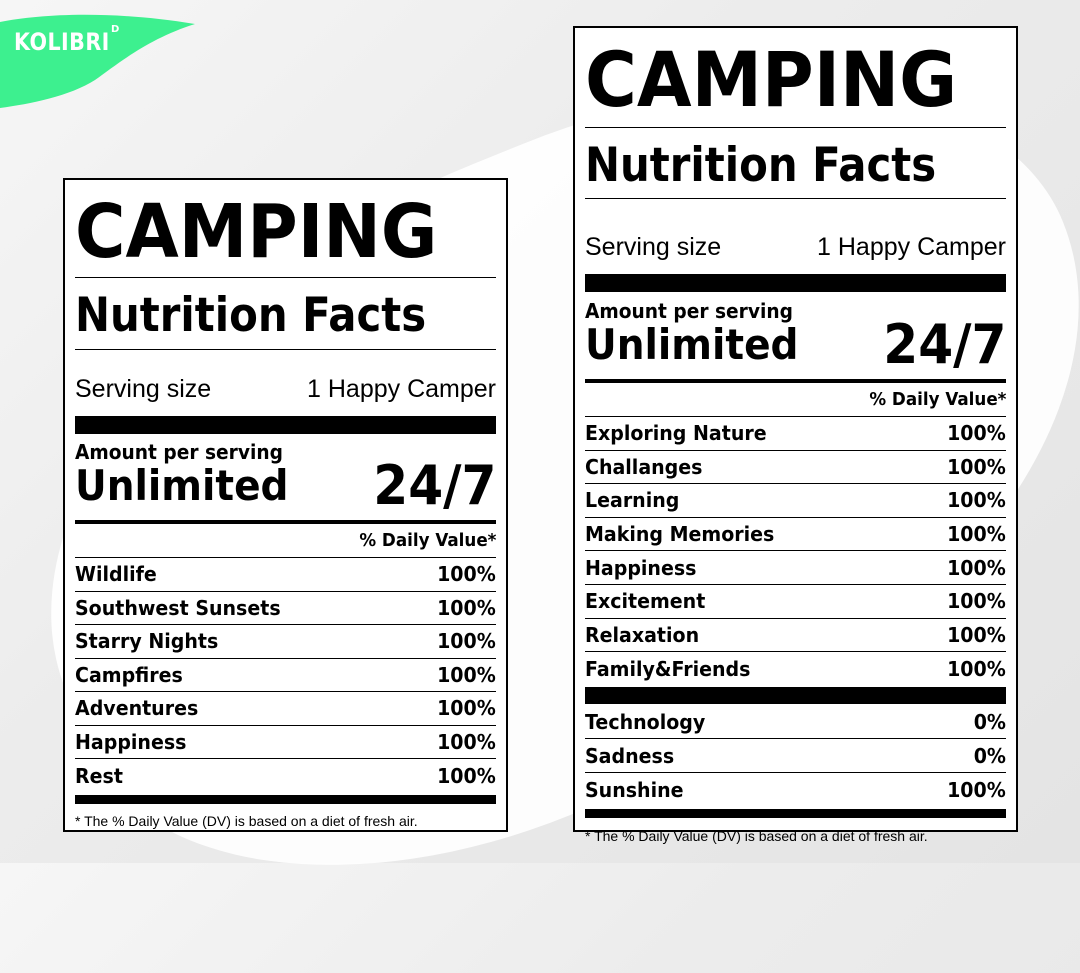  I want to click on nutrient-label: Family&Friends, so click(668, 668).